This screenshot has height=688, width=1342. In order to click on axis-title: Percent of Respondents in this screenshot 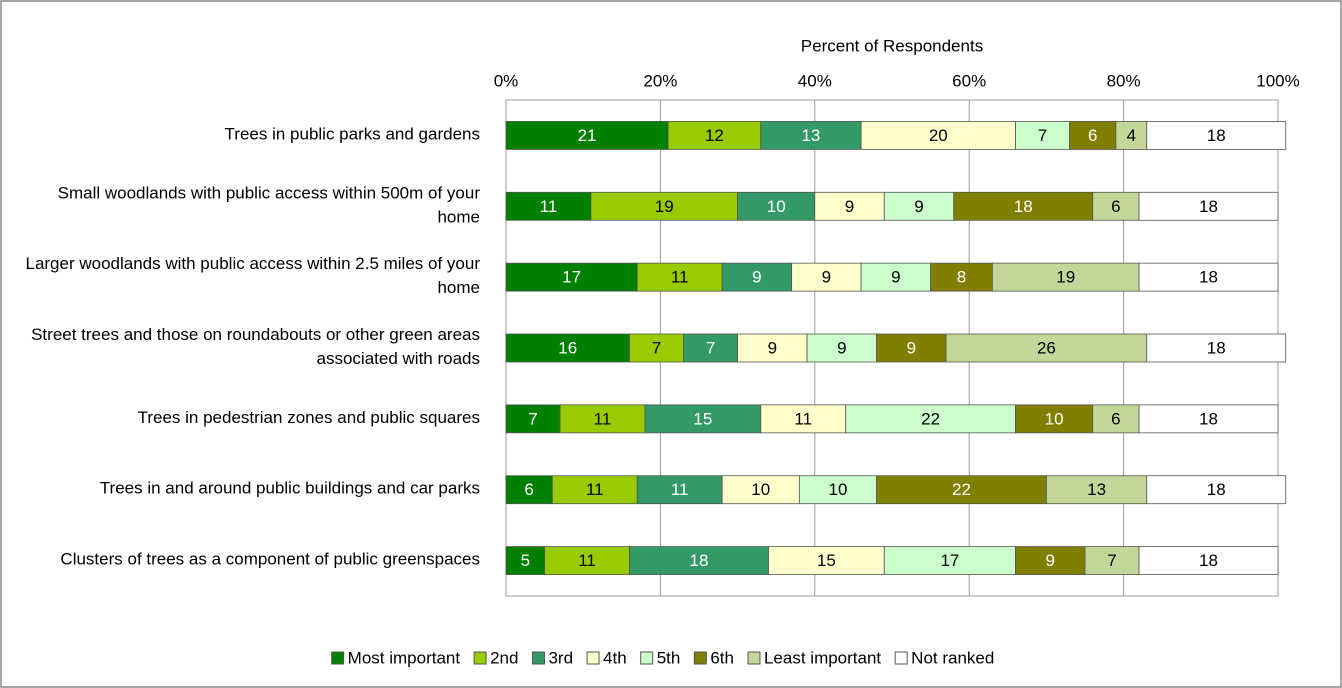, I will do `click(892, 45)`.